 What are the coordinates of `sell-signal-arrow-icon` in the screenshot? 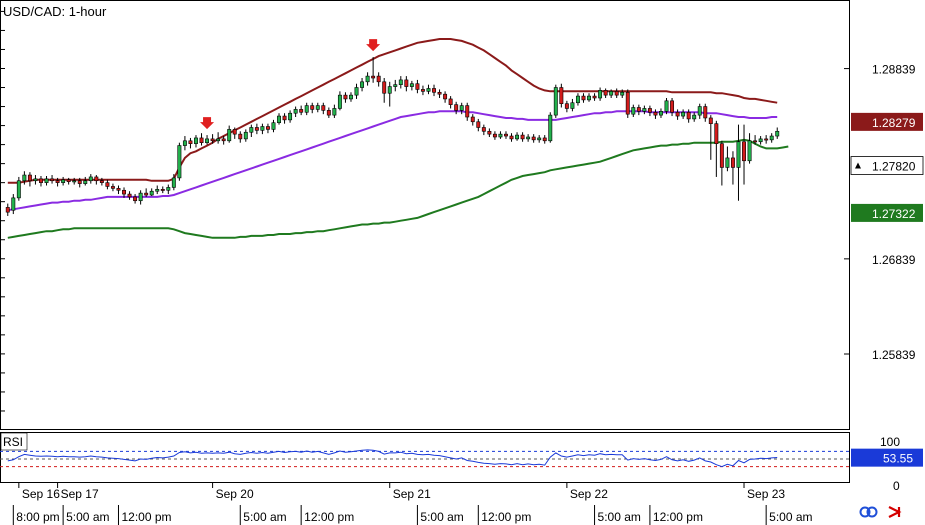 It's located at (373, 45).